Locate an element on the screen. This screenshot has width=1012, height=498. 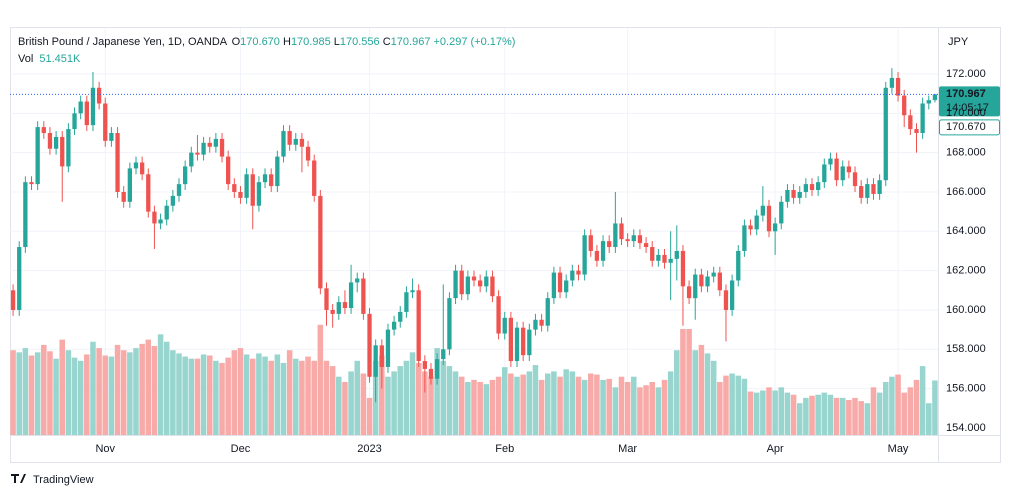
last-price-label: 170.967 is located at coordinates (966, 94).